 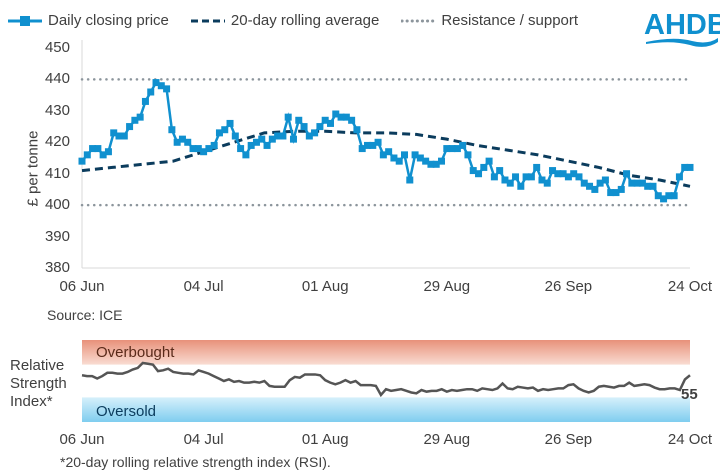 What do you see at coordinates (447, 286) in the screenshot?
I see `x-tick-label: 29 Aug` at bounding box center [447, 286].